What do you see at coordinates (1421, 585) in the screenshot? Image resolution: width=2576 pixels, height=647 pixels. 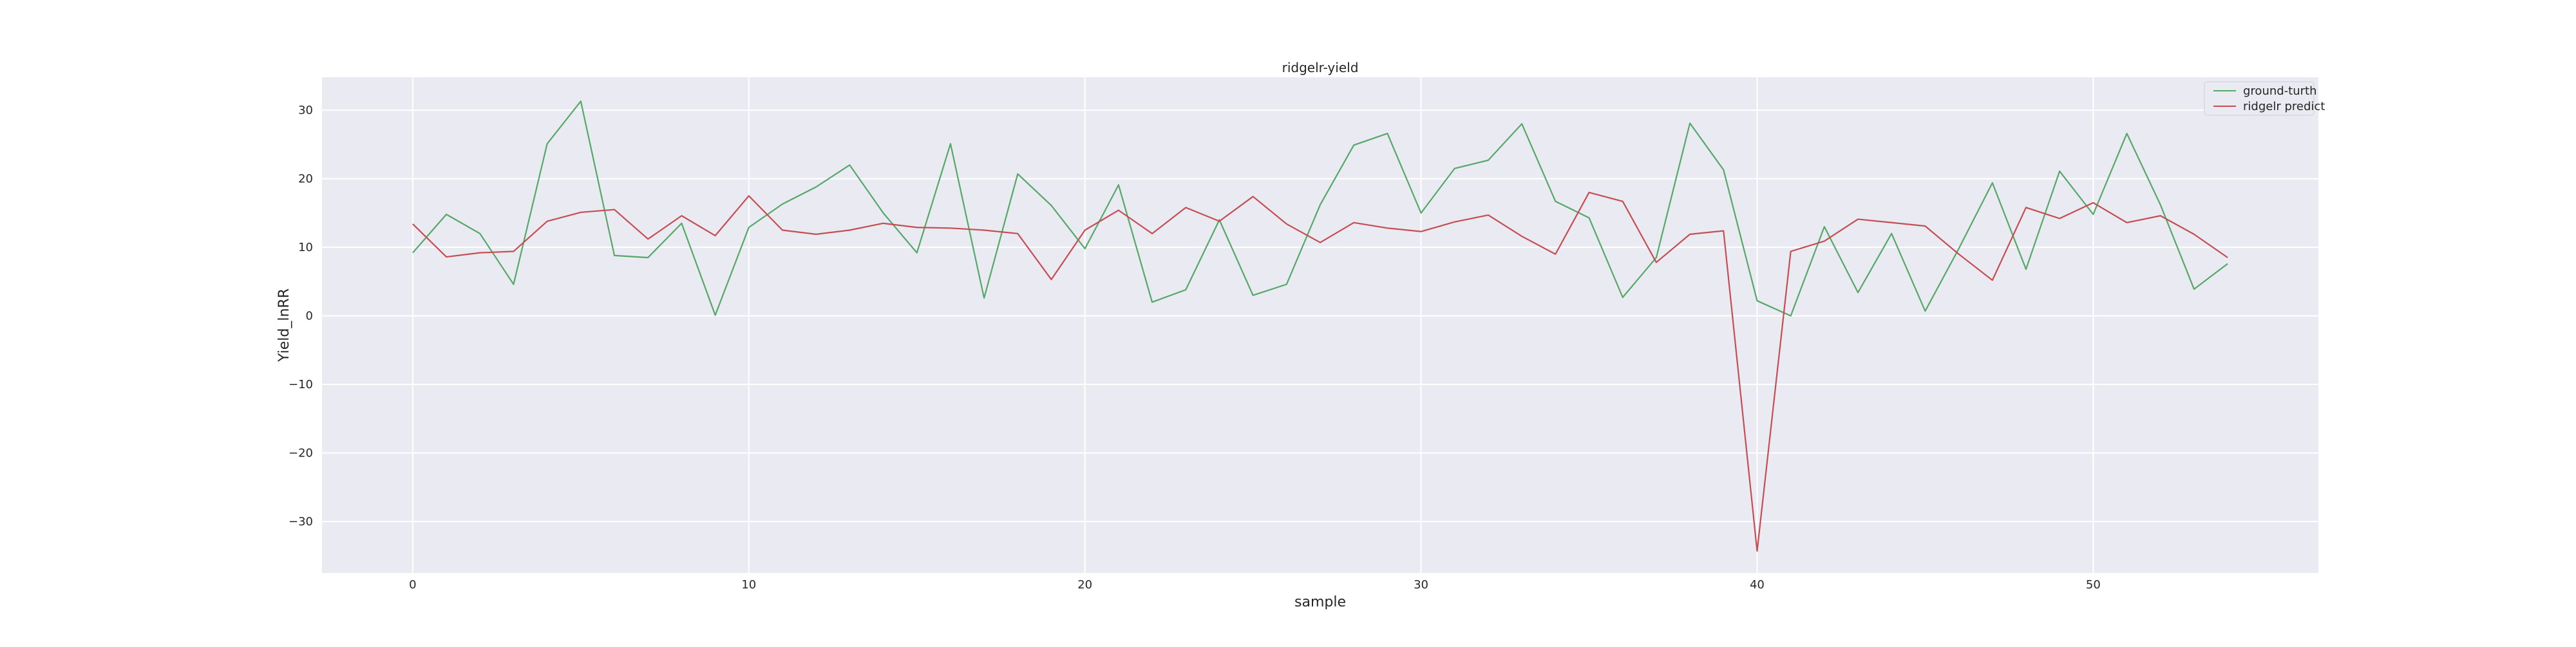 I see `x-tick-label: 30` at bounding box center [1421, 585].